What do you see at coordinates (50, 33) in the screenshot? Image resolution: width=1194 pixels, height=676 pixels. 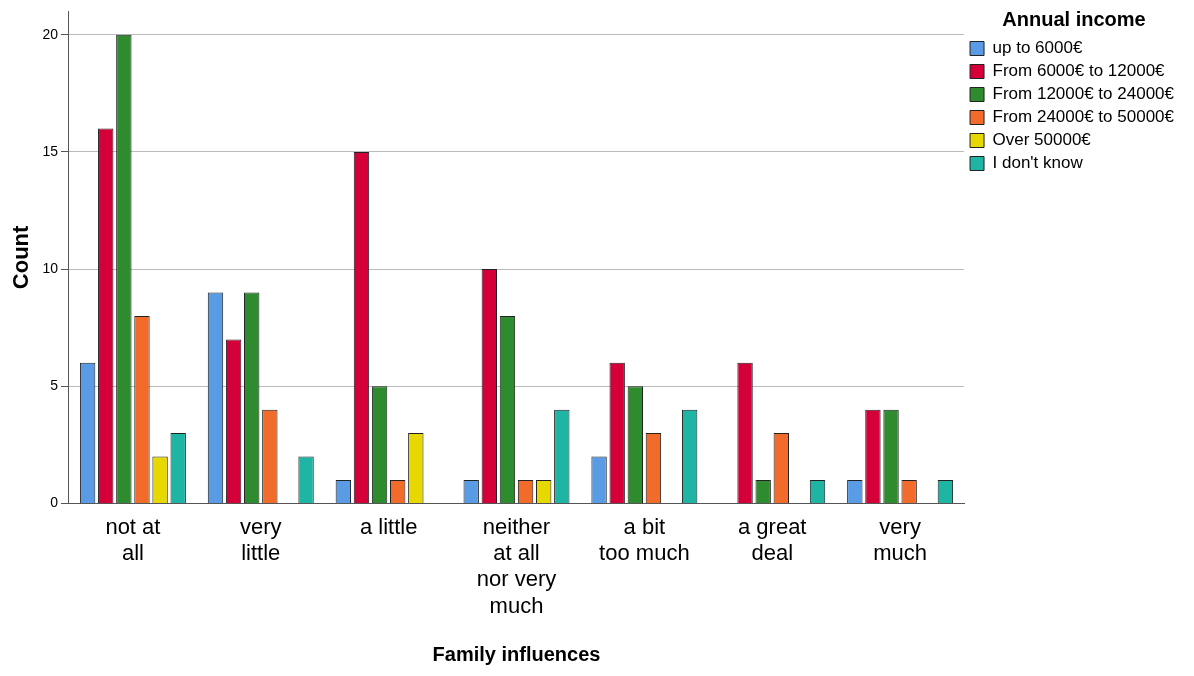 I see `y-tick-label: 20` at bounding box center [50, 33].